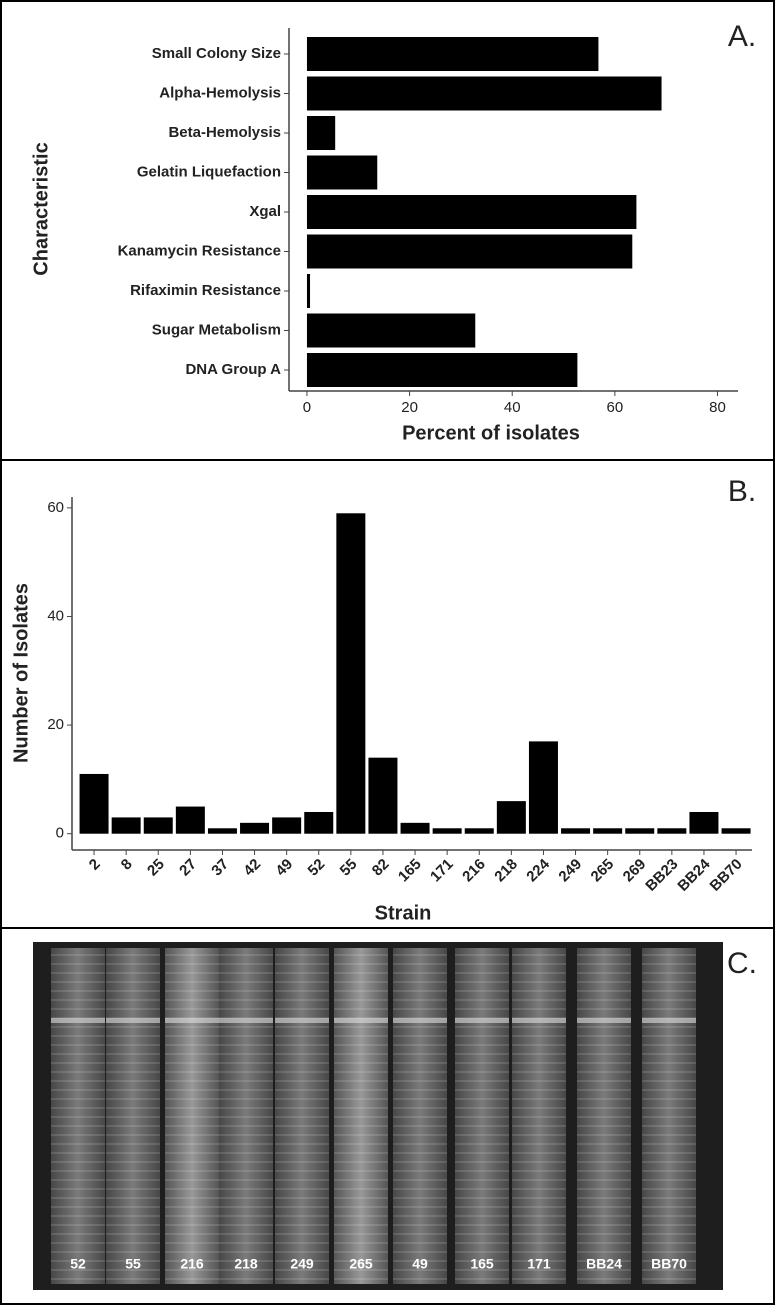  What do you see at coordinates (482, 1264) in the screenshot?
I see `lane-label: 165` at bounding box center [482, 1264].